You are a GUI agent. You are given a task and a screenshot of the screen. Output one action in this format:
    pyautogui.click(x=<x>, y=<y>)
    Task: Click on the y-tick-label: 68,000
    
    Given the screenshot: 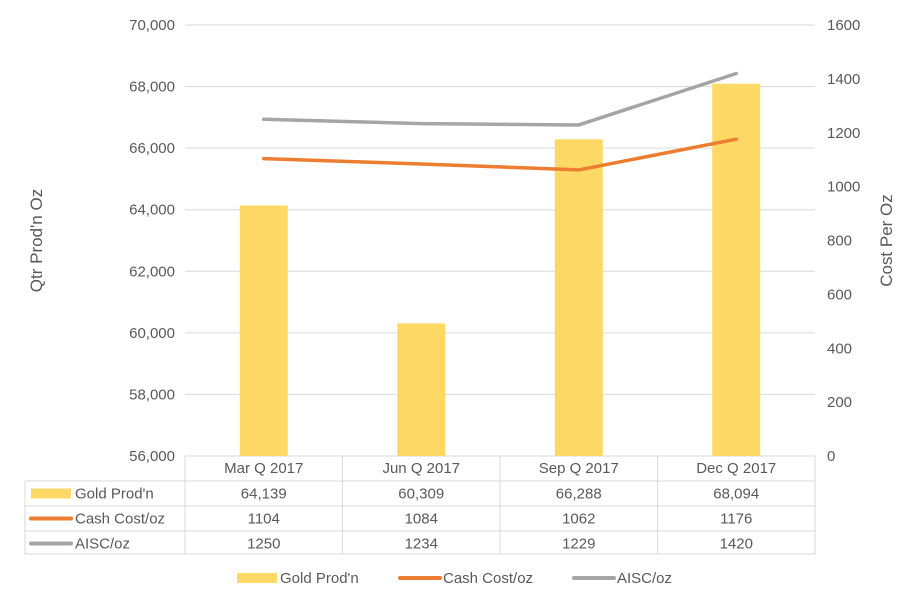 What is the action you would take?
    pyautogui.click(x=152, y=87)
    